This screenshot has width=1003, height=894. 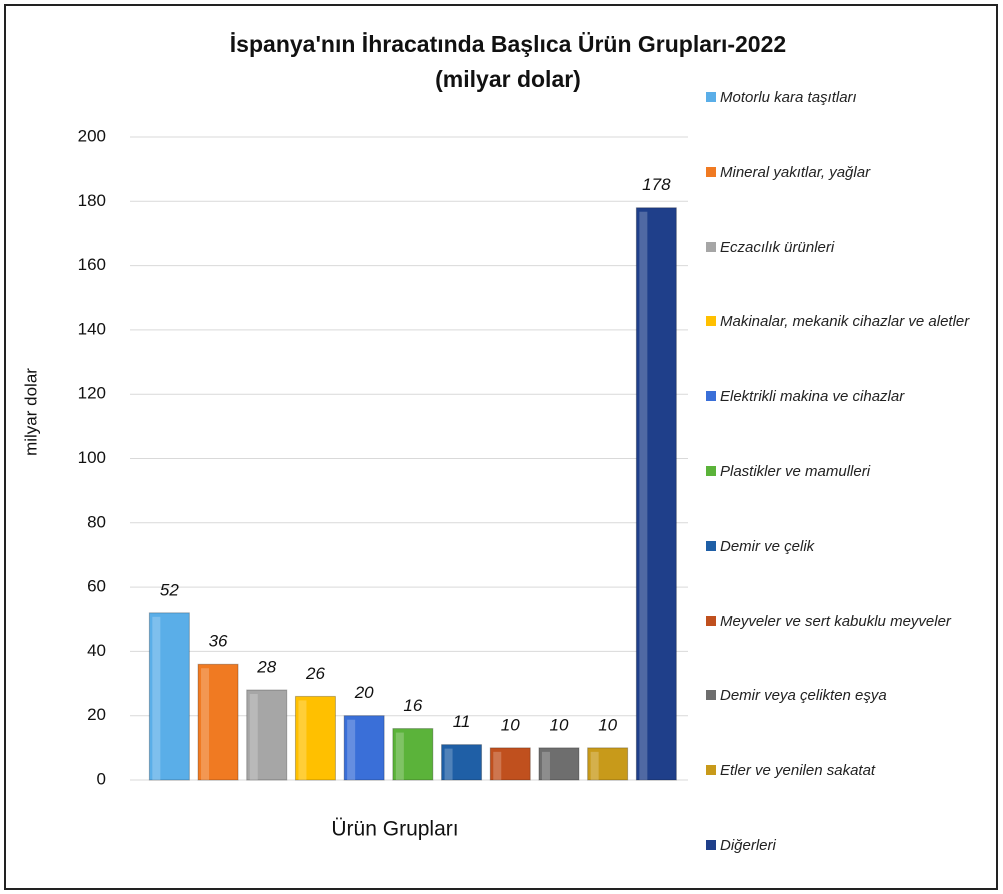 I want to click on y-tick-label: 40, so click(x=96, y=650).